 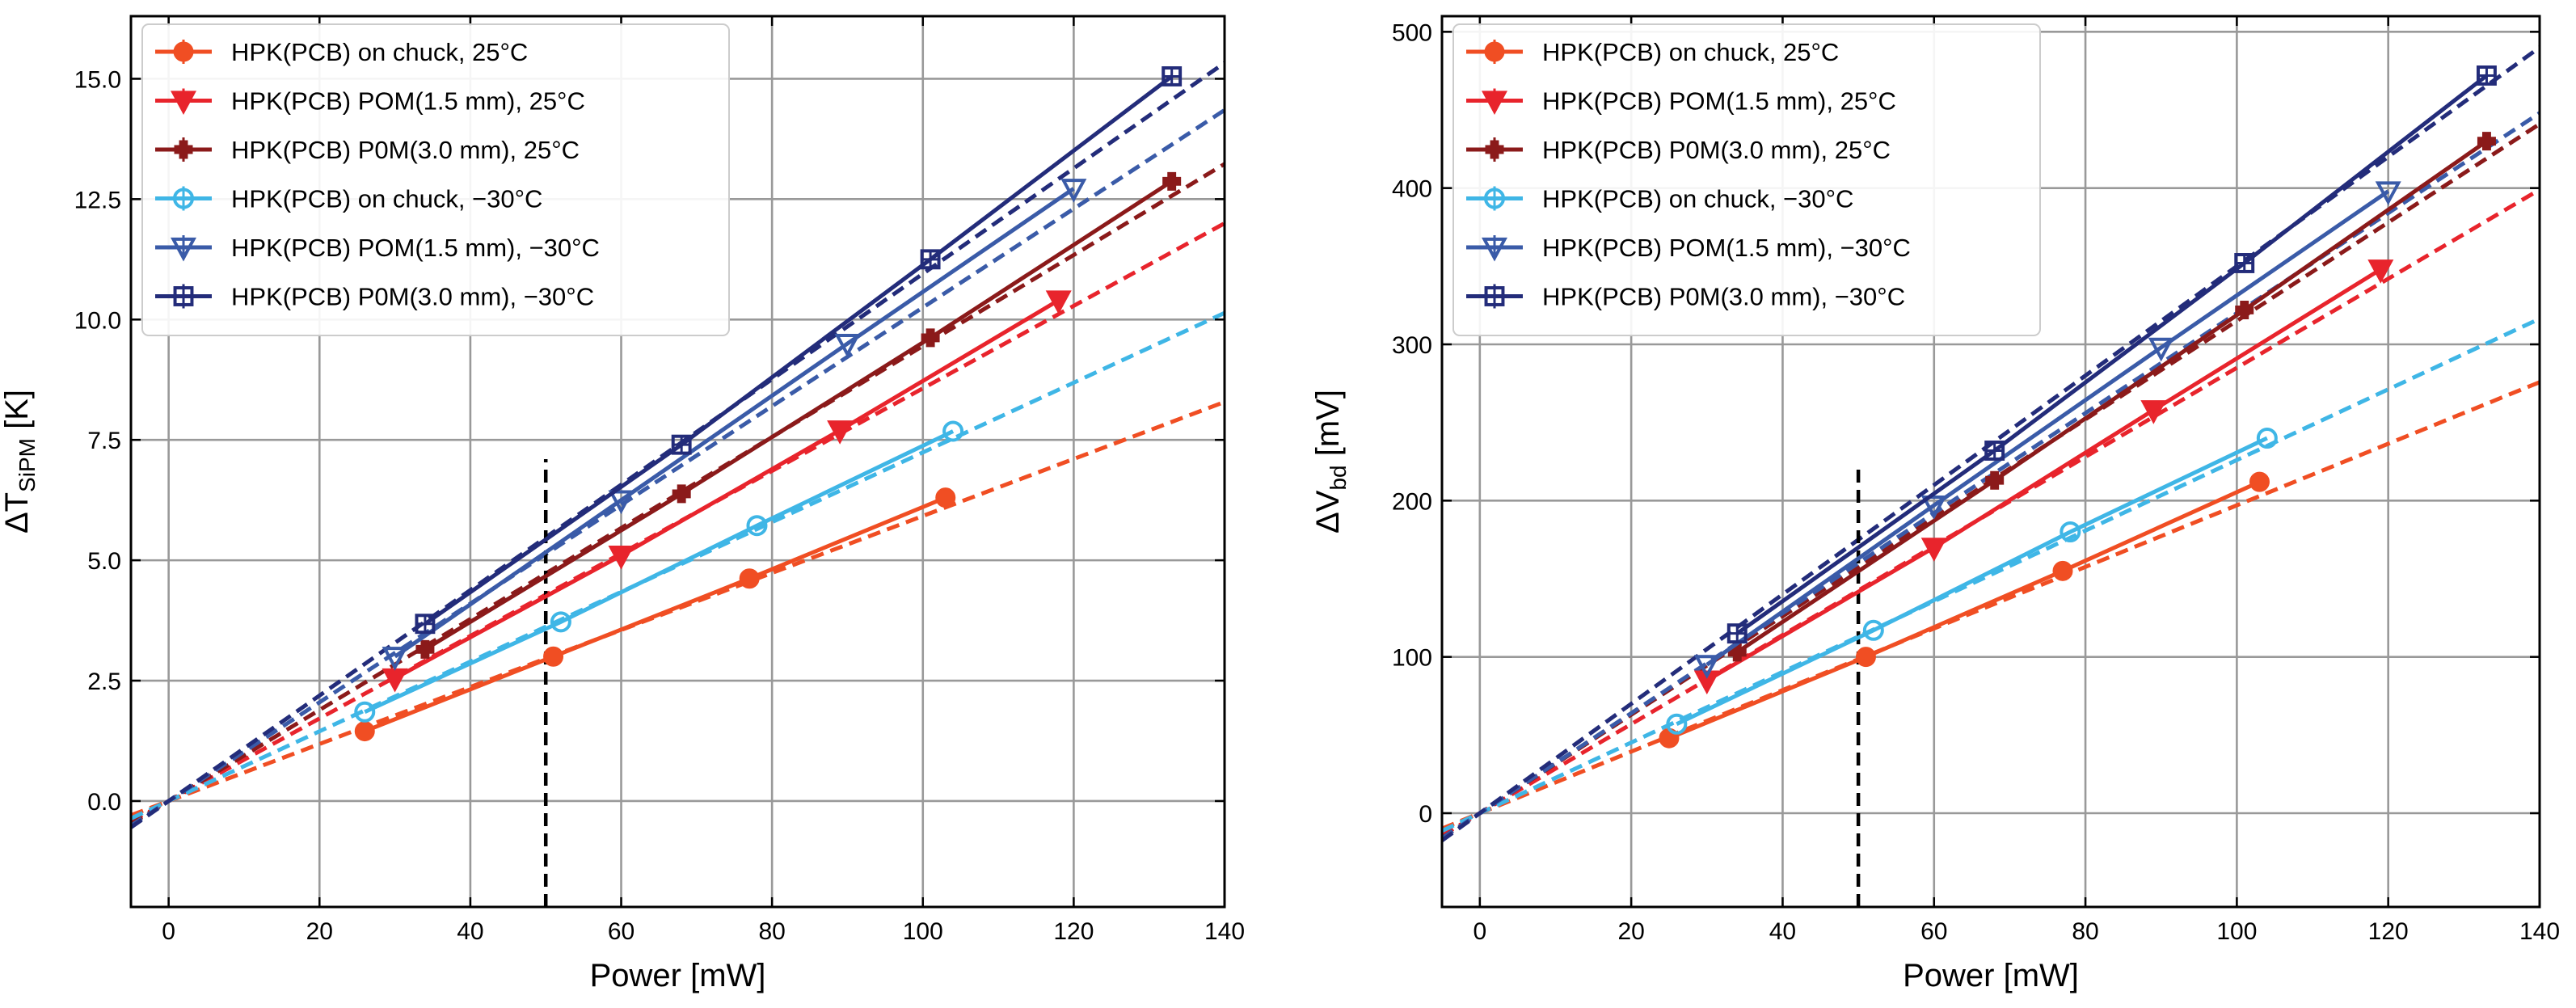 What do you see at coordinates (1412, 658) in the screenshot?
I see `y-tick-label: 100` at bounding box center [1412, 658].